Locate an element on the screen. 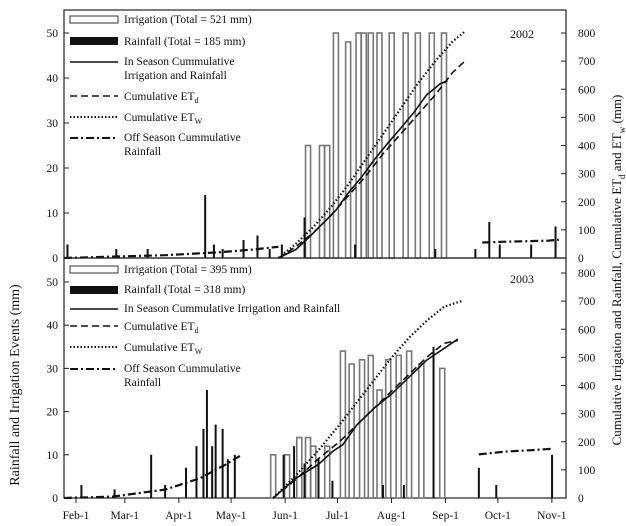  panel-label-2003: 2003 is located at coordinates (522, 279).